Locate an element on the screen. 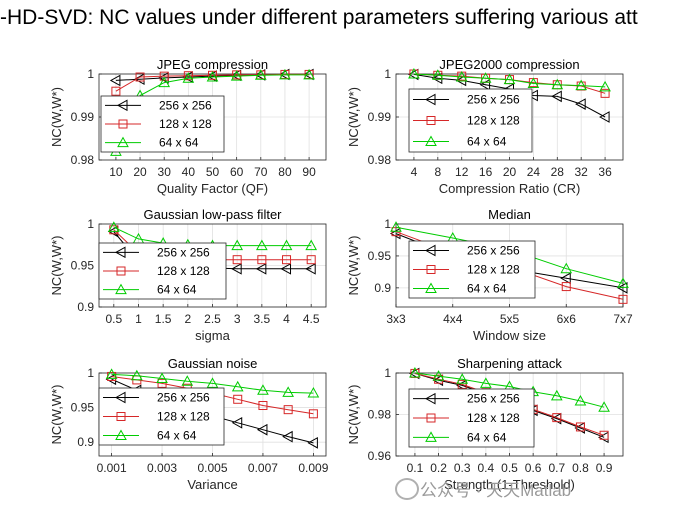  chart-title: Median is located at coordinates (509, 214).